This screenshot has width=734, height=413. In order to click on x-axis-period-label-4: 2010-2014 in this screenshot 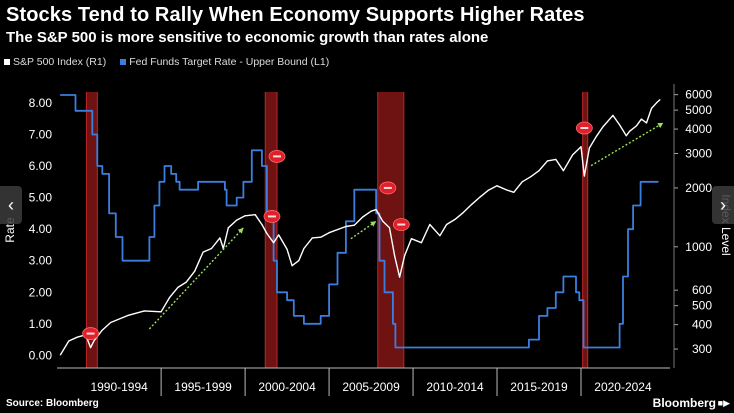, I will do `click(455, 387)`.